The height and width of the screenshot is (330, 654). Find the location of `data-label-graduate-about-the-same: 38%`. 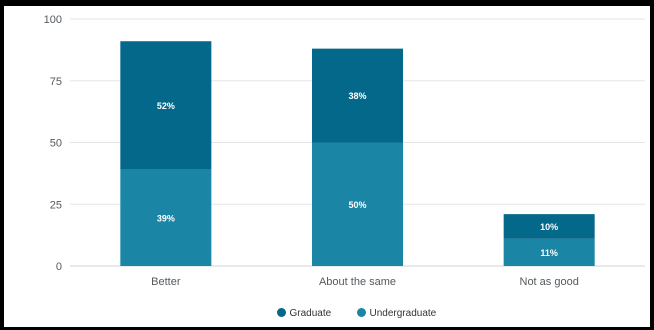

data-label-graduate-about-the-same: 38% is located at coordinates (357, 96).